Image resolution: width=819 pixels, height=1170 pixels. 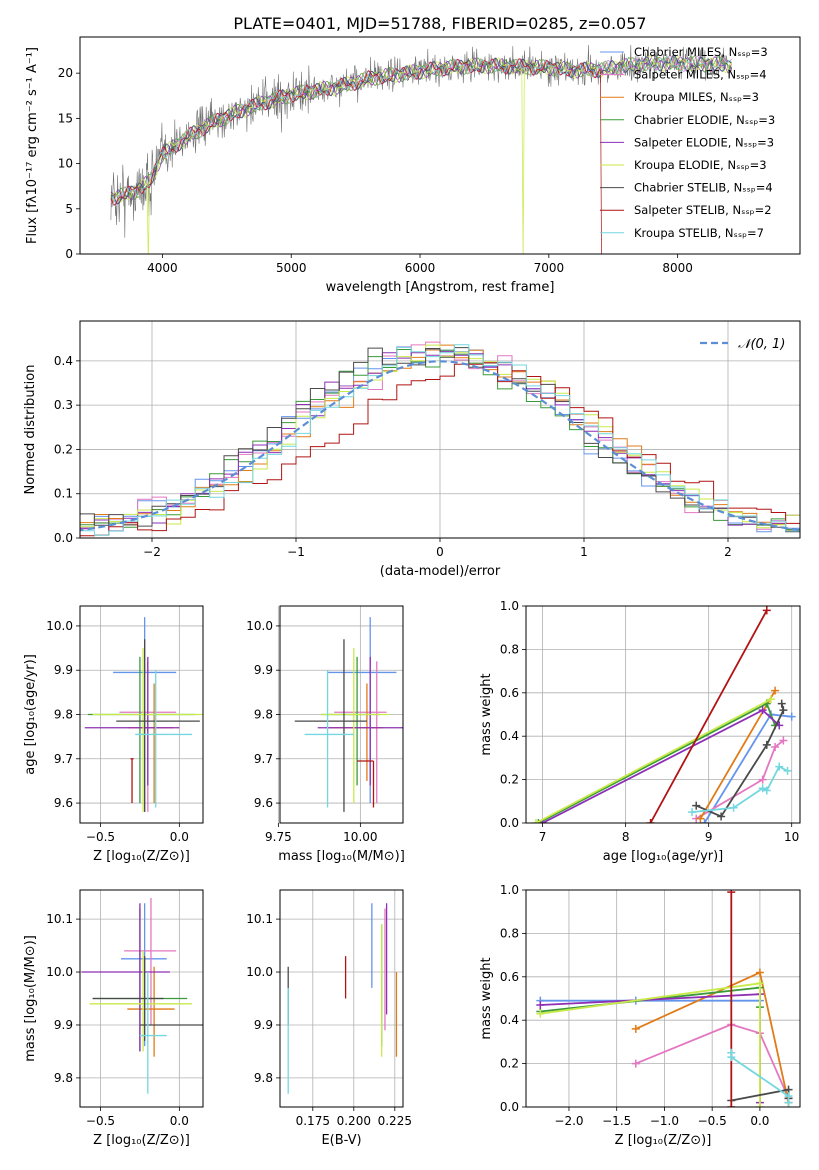 What do you see at coordinates (509, 780) in the screenshot?
I see `weight_vs_age-ytick-label: 0.2` at bounding box center [509, 780].